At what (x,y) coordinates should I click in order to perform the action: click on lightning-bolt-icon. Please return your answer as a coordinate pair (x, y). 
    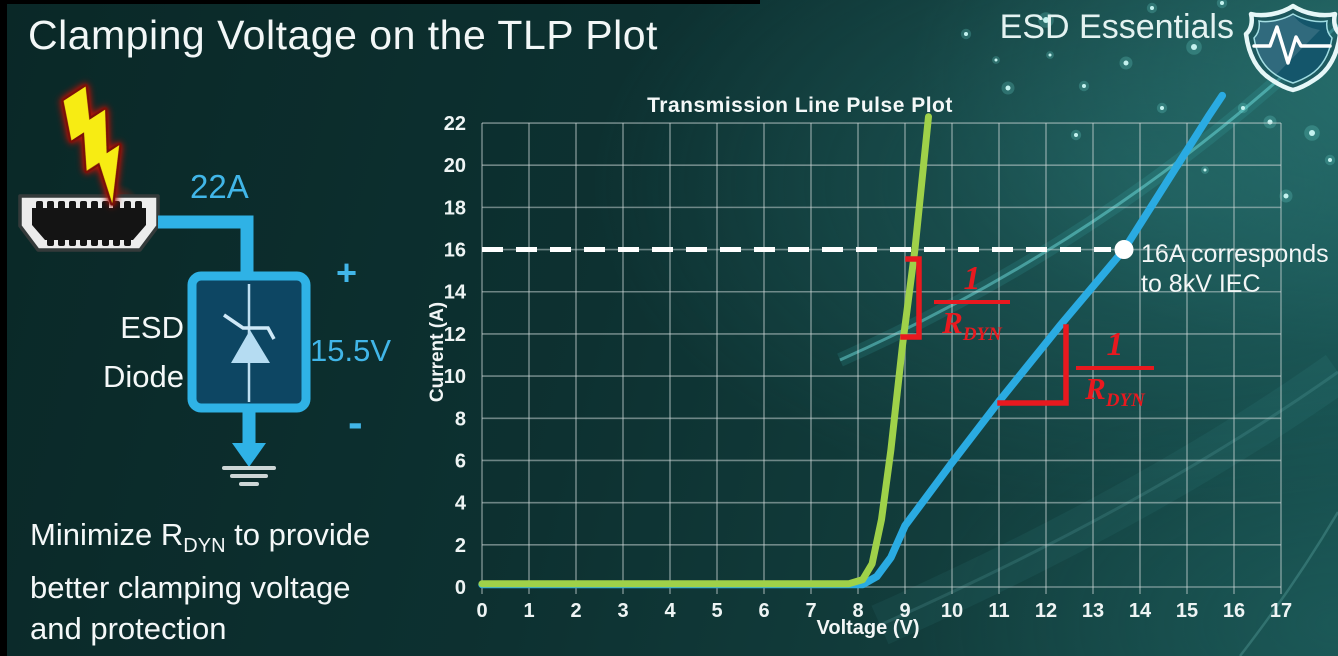
    Looking at the image, I should click on (91, 145).